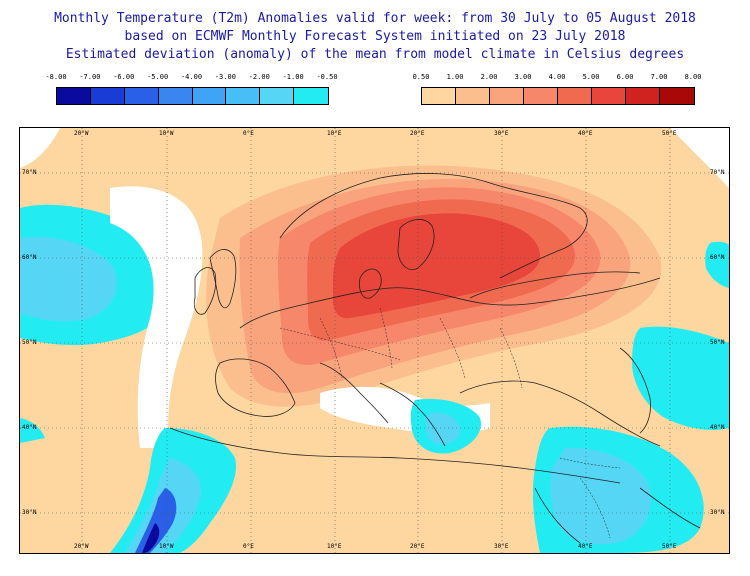  Describe the element at coordinates (601, 496) in the screenshot. I see `anomaly-middle-east-core` at that location.